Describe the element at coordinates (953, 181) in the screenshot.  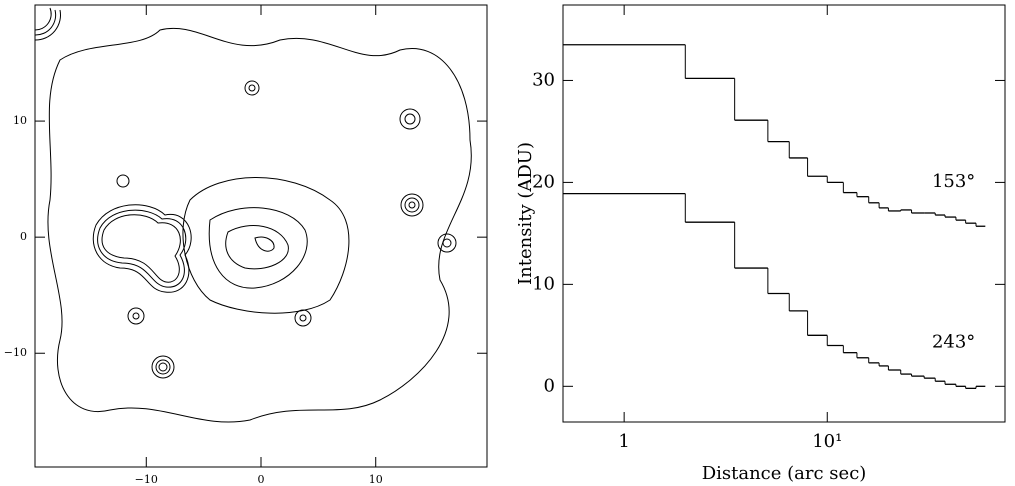
I see `series-label: 153°` at that location.